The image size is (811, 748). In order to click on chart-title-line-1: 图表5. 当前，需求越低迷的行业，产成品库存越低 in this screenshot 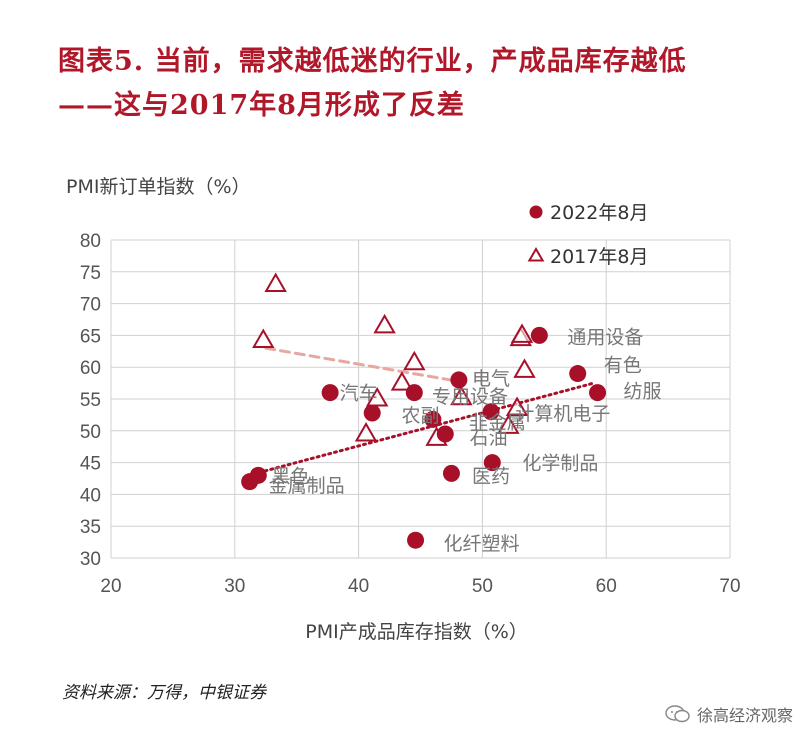, I will do `click(372, 61)`.